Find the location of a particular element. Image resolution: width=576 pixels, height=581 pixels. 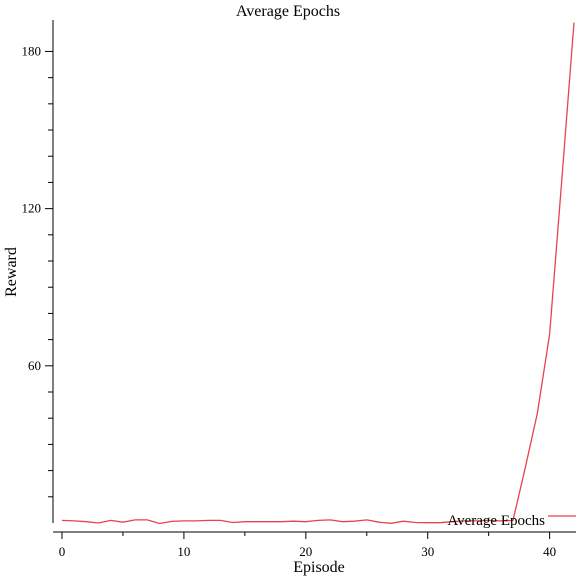

legend: Average Epochs is located at coordinates (511, 521).